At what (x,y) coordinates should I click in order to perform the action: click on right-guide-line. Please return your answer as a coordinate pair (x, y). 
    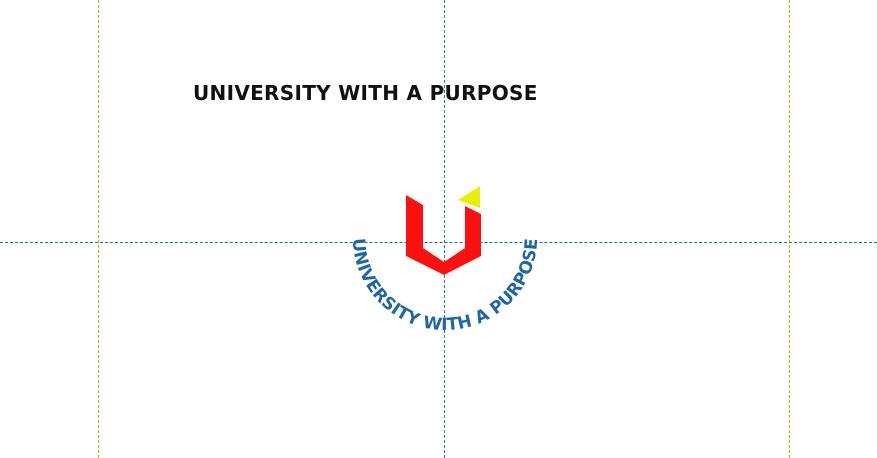
    Looking at the image, I should click on (789, 229).